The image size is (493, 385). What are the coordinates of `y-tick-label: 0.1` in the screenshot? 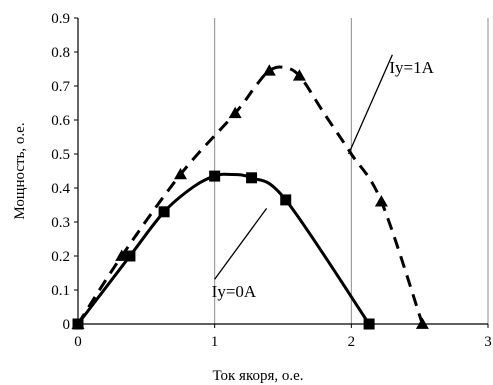 It's located at (60, 291).